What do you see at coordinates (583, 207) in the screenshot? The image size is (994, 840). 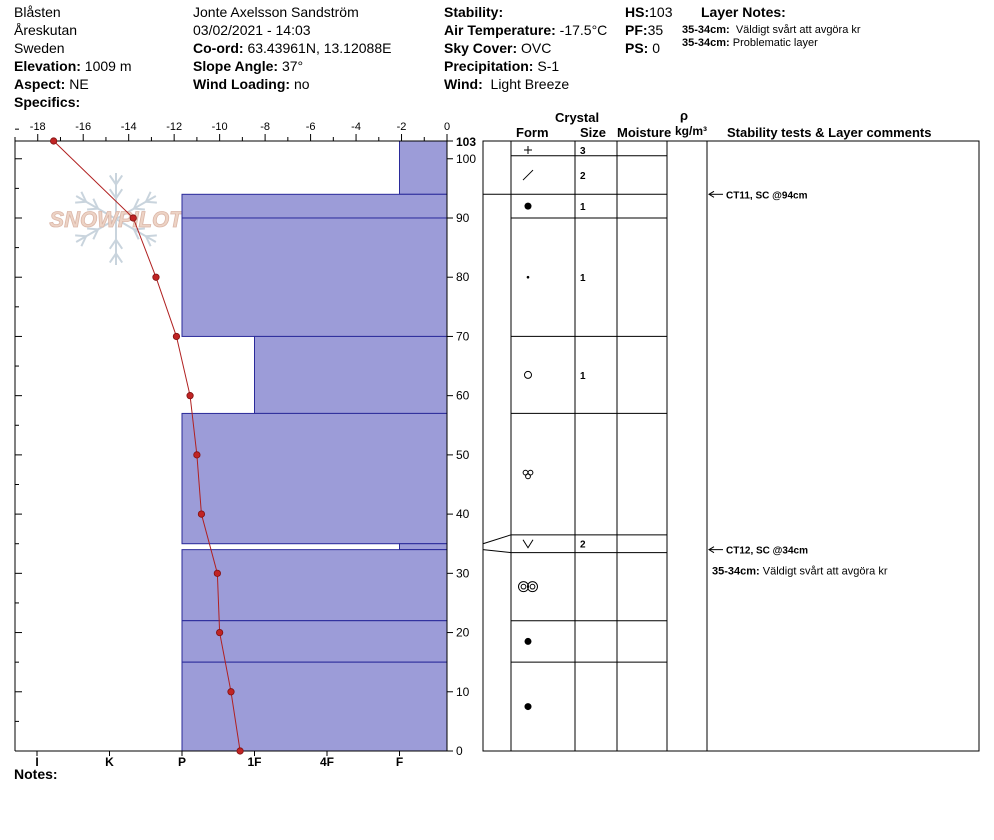 I see `crystal-size-2: 1` at bounding box center [583, 207].